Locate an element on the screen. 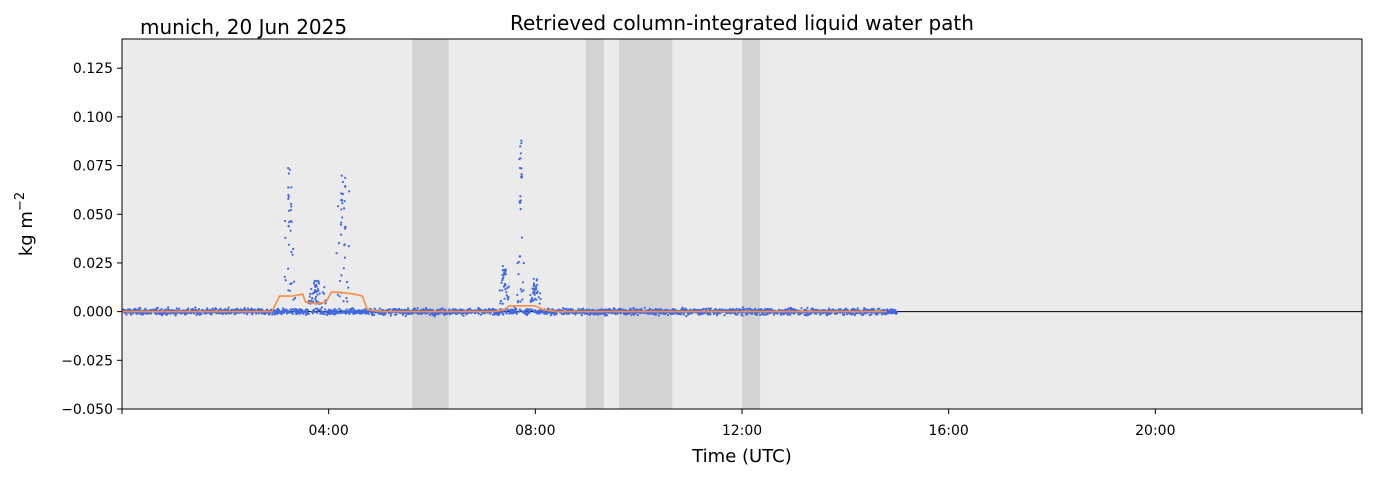  y-tick-label: 0.075 is located at coordinates (93, 167).